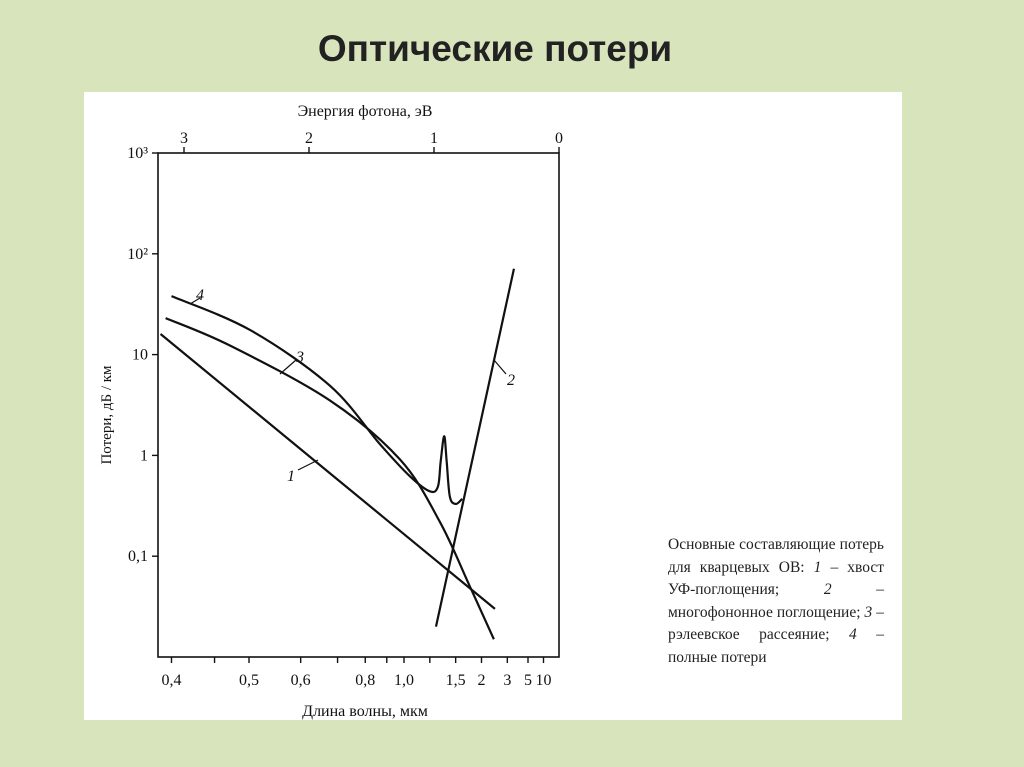 Image resolution: width=1024 pixels, height=767 pixels. I want to click on slide-title: Оптические потери, so click(495, 48).